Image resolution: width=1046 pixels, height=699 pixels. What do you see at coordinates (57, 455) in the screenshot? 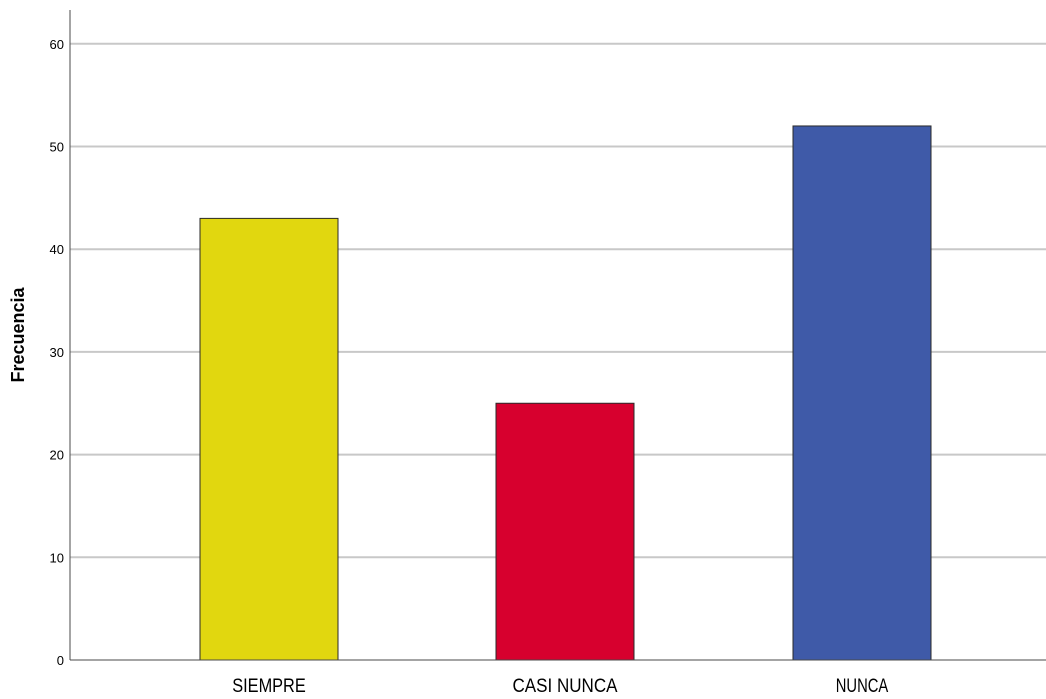
I see `y-tick-label: 20` at bounding box center [57, 455].